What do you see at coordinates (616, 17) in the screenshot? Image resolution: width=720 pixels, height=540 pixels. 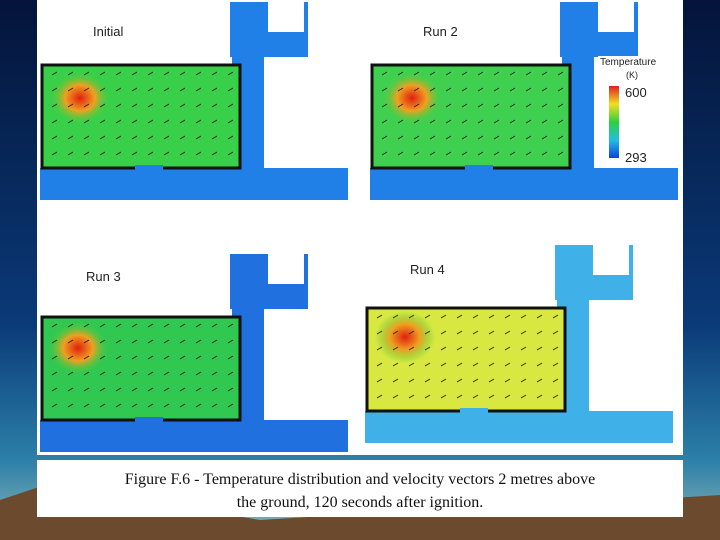 I see `top-box-hole` at bounding box center [616, 17].